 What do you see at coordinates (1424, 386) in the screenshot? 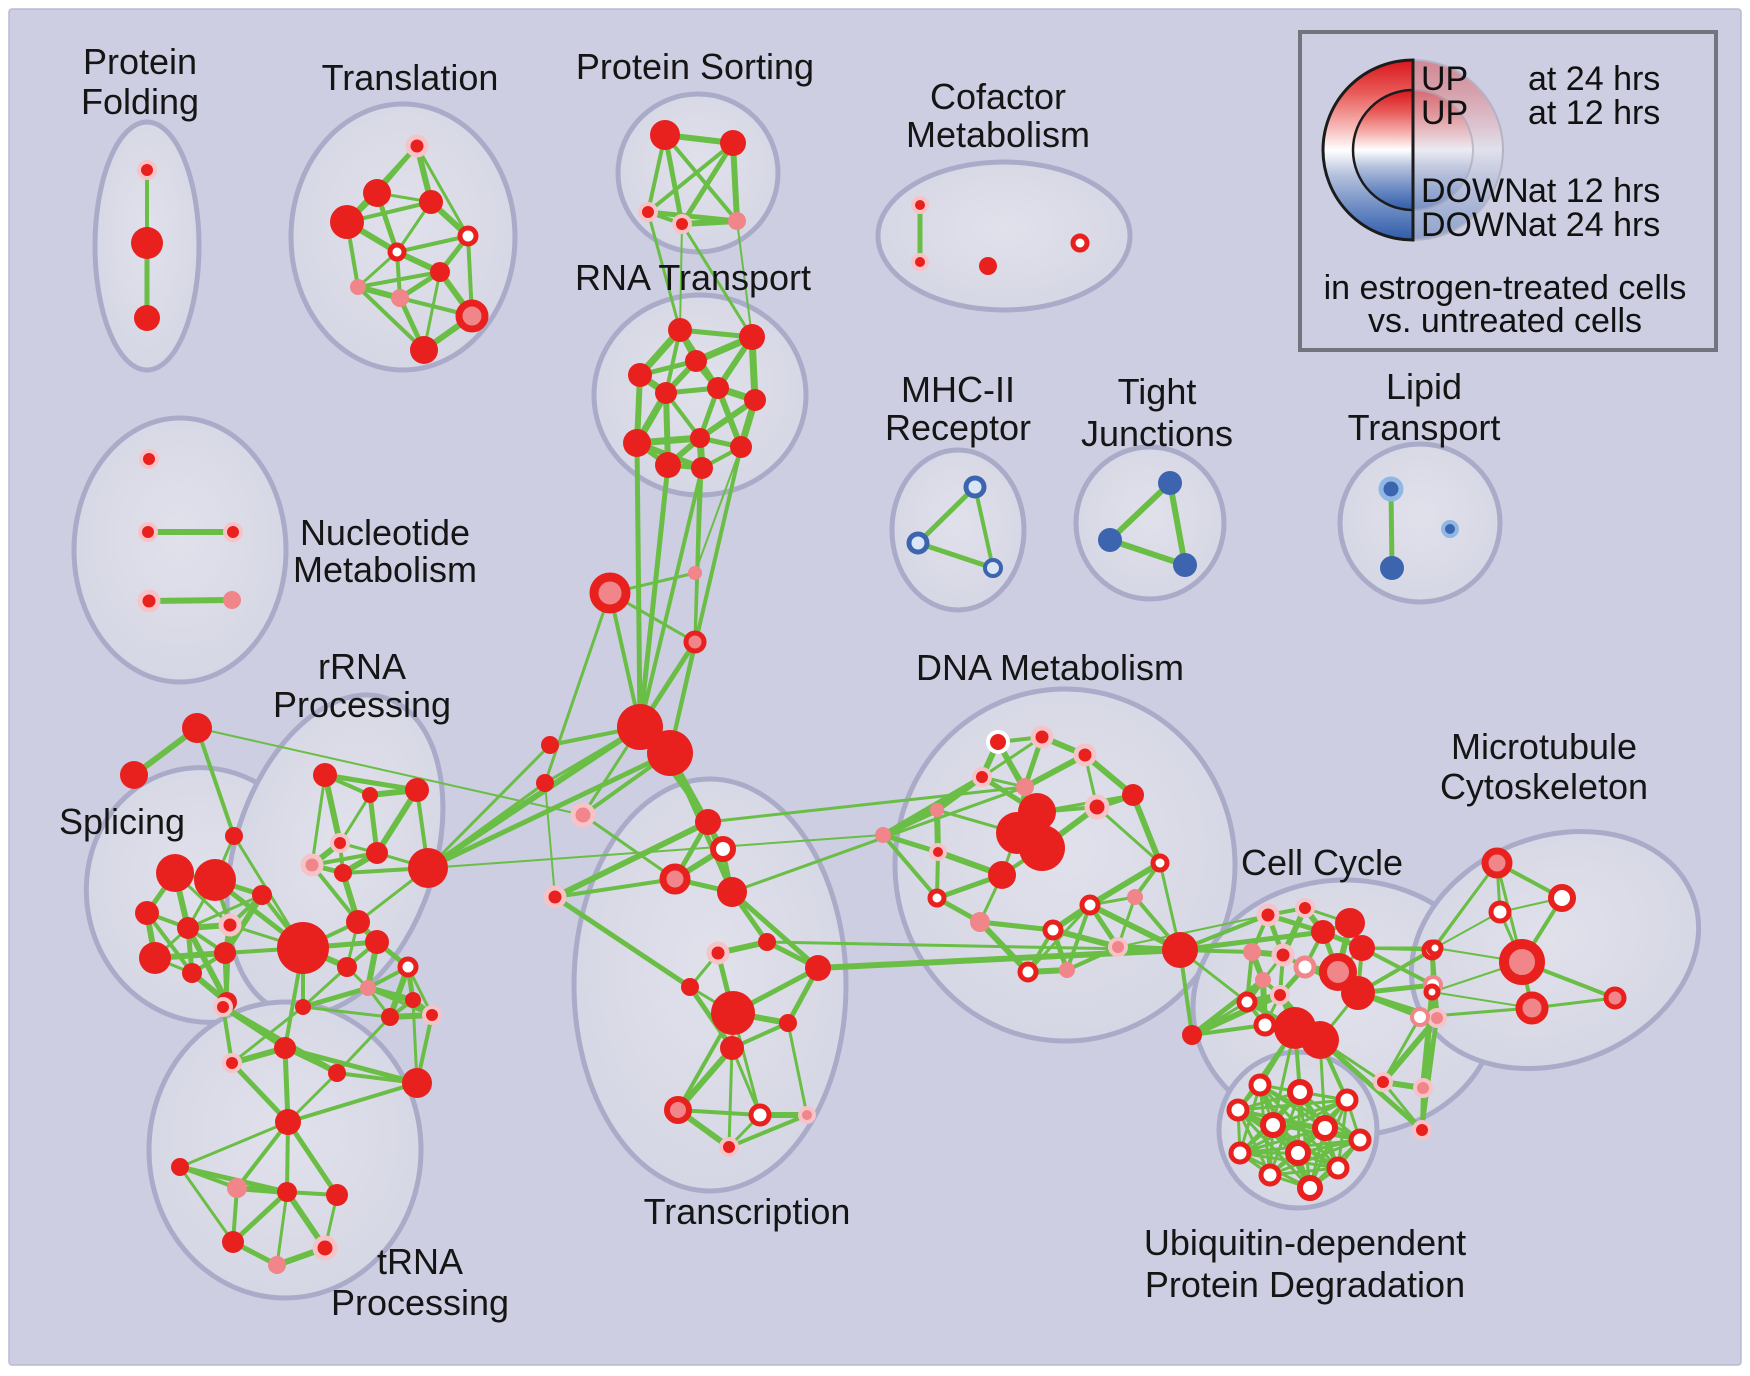
I see `cluster-label-lt: Lipid` at bounding box center [1424, 386].